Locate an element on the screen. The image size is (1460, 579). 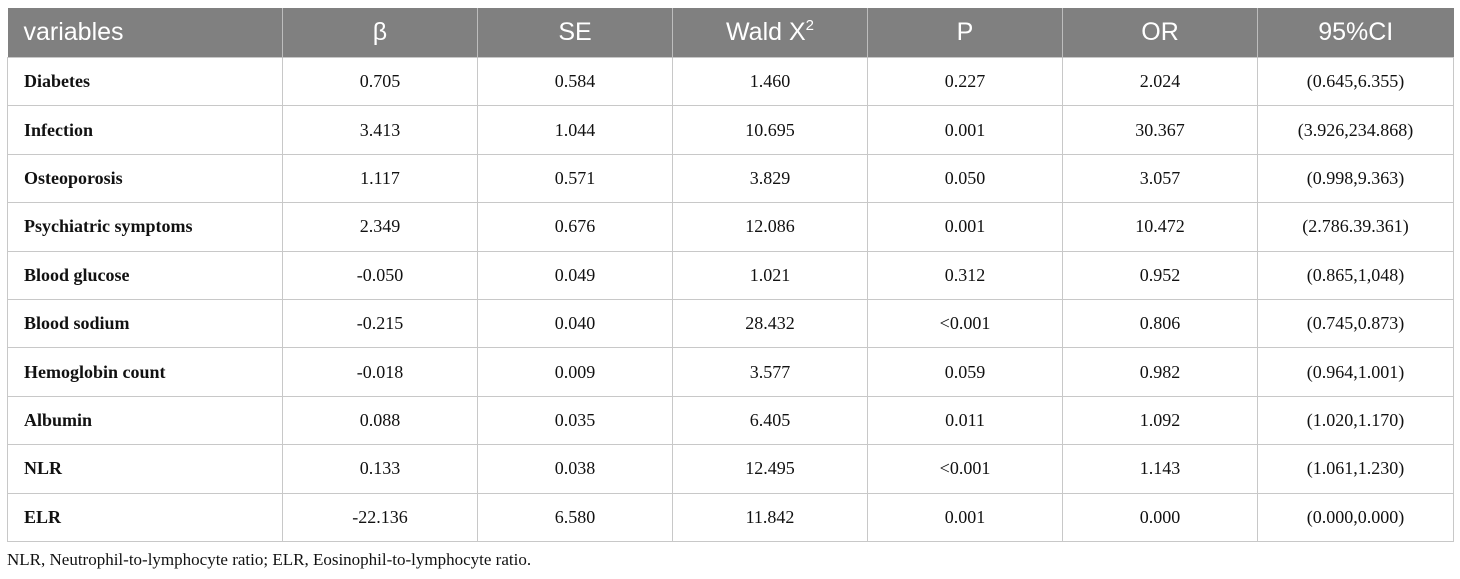
header-p: P is located at coordinates (965, 33).